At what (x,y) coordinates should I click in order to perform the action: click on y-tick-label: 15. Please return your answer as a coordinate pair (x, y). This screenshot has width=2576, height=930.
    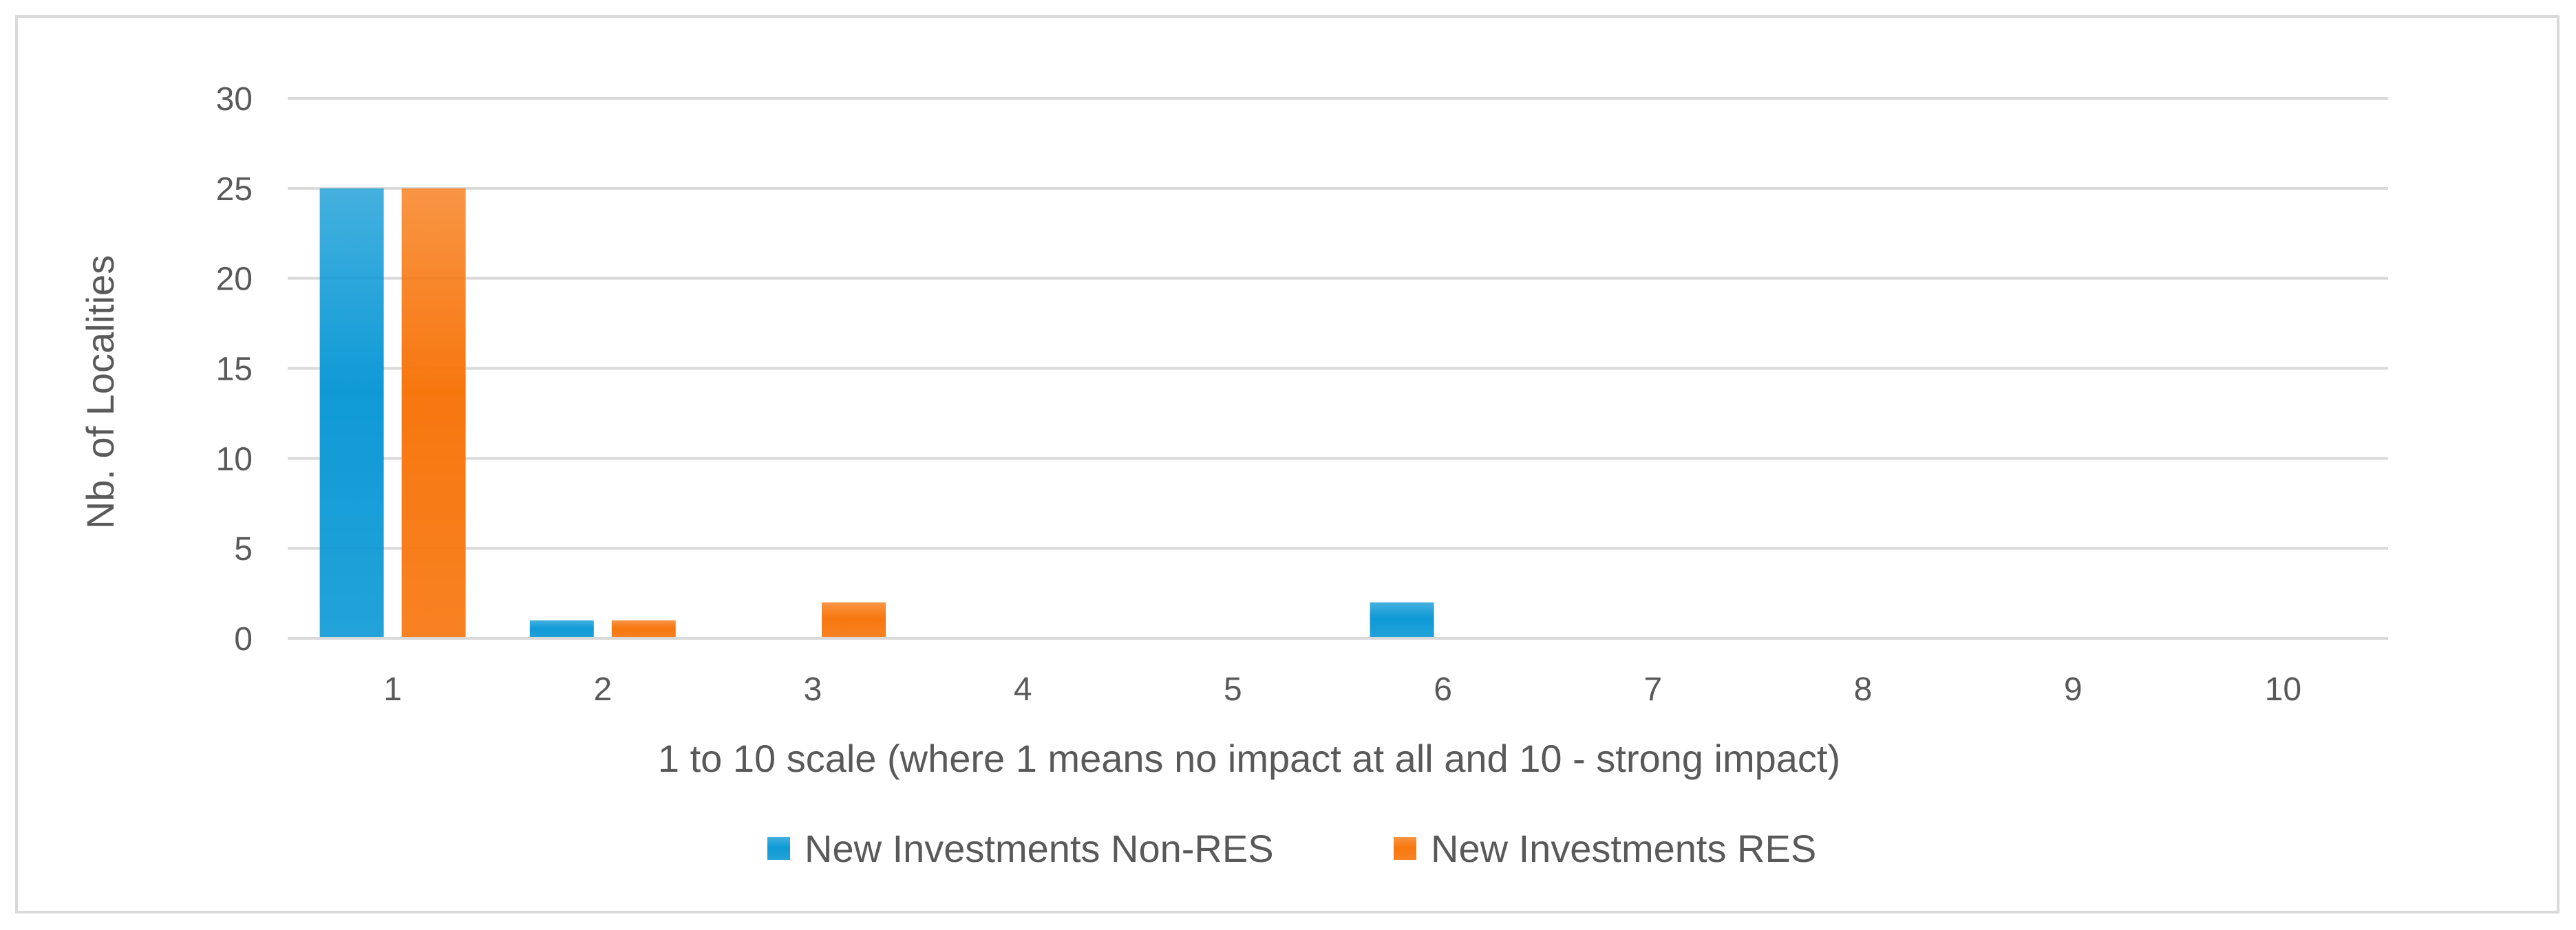
    Looking at the image, I should click on (234, 370).